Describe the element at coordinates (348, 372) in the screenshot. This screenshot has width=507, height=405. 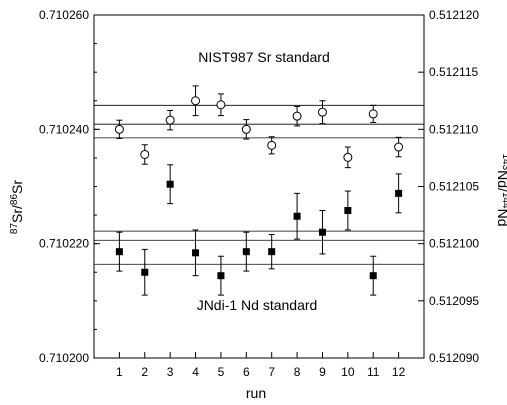
I see `x-tick-label: 10` at that location.